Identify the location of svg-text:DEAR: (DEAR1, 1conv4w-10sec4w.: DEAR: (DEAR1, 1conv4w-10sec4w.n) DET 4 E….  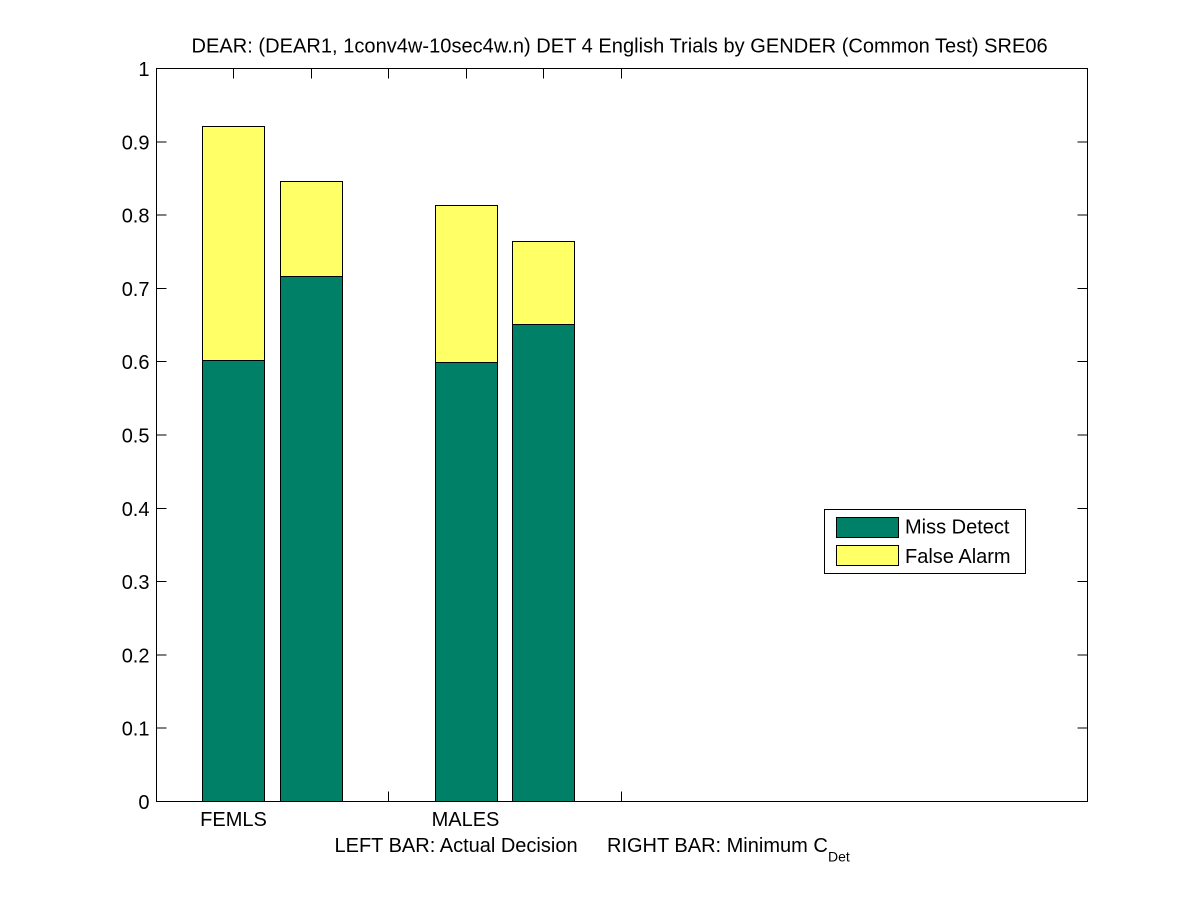
(620, 47).